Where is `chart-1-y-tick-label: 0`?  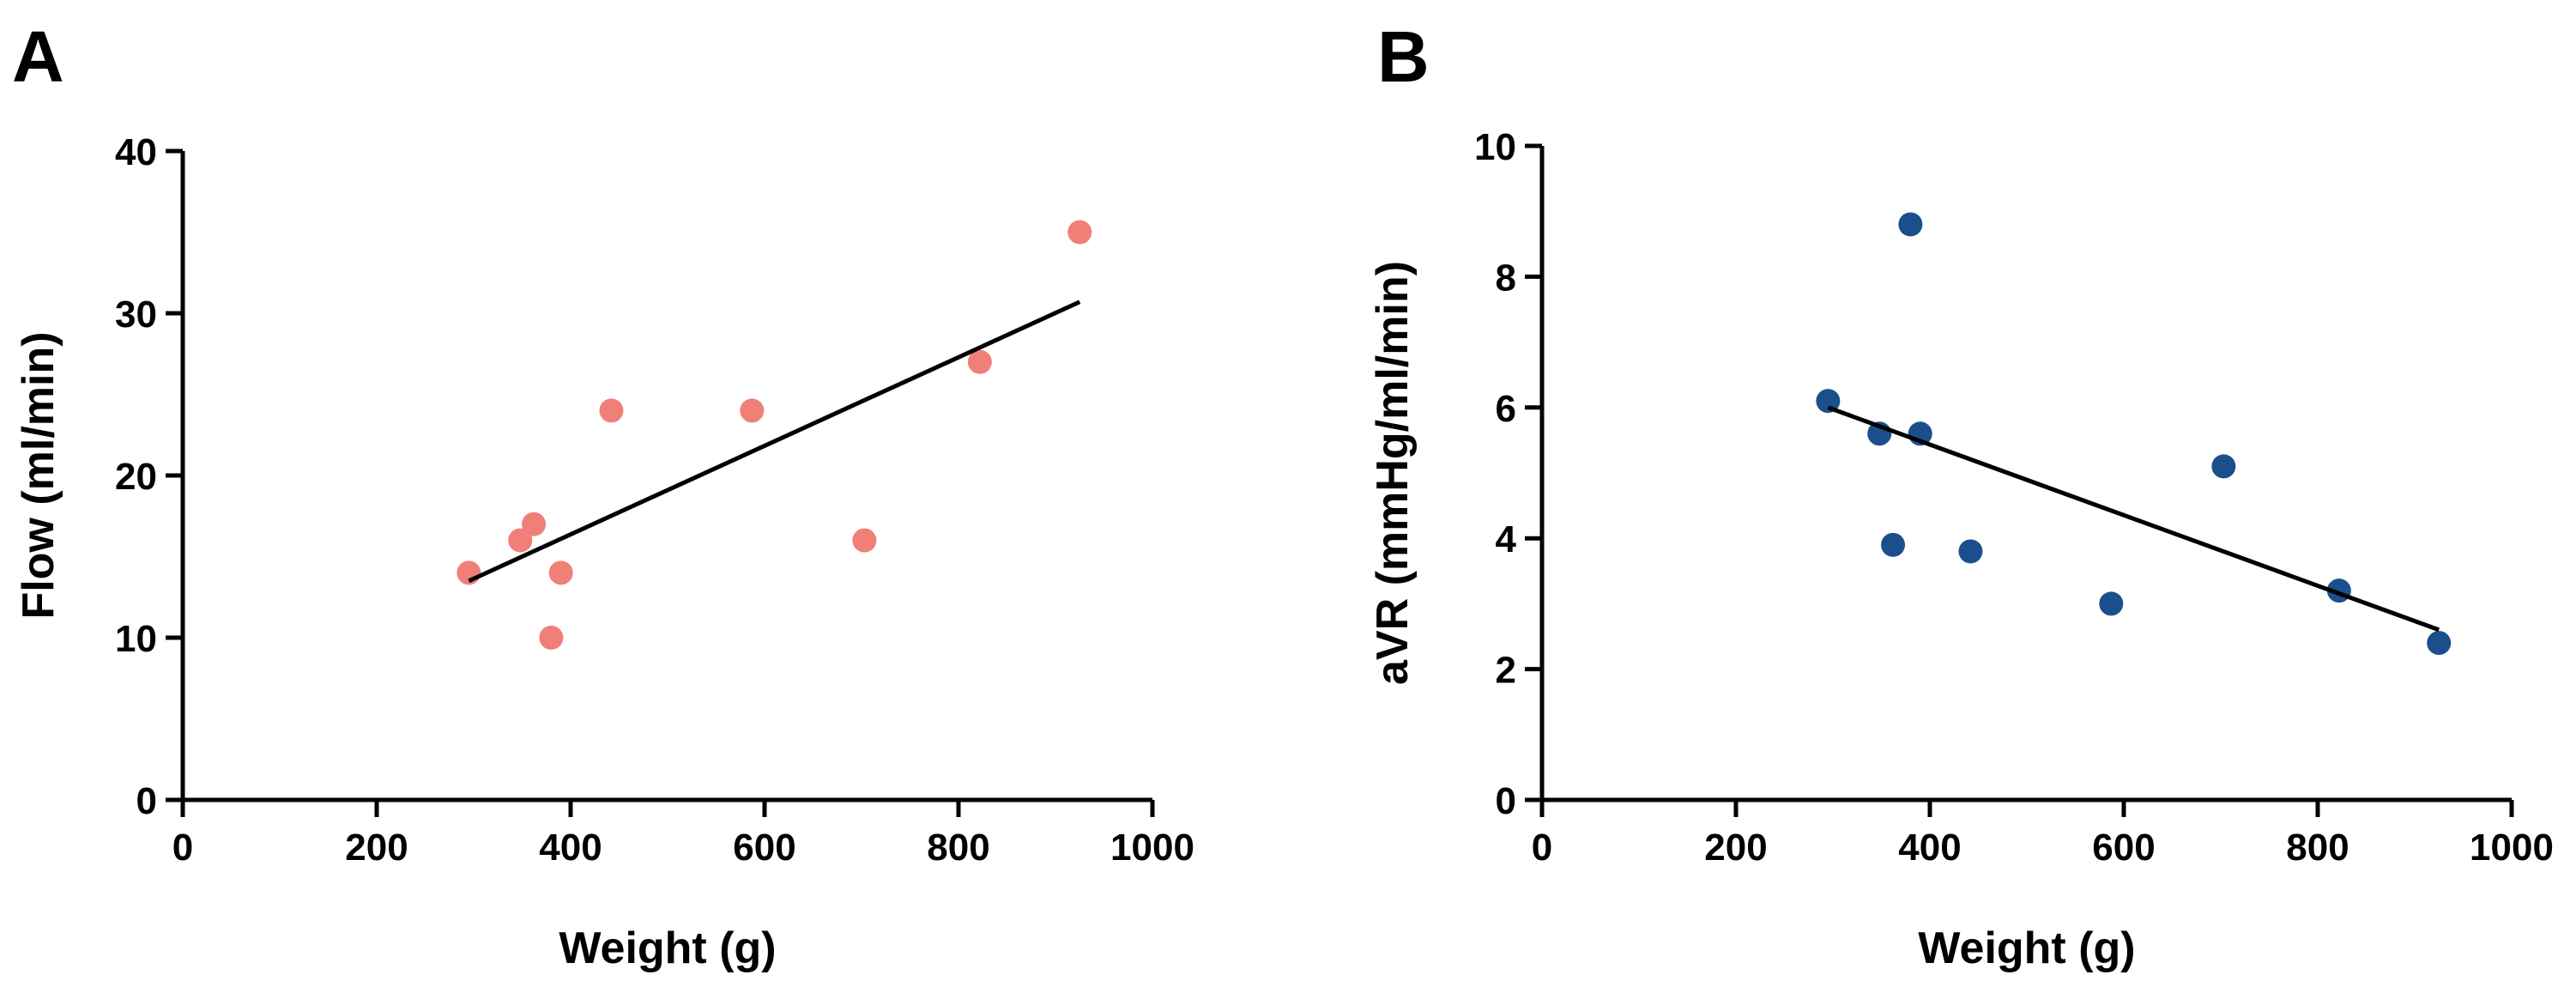
chart-1-y-tick-label: 0 is located at coordinates (1506, 801).